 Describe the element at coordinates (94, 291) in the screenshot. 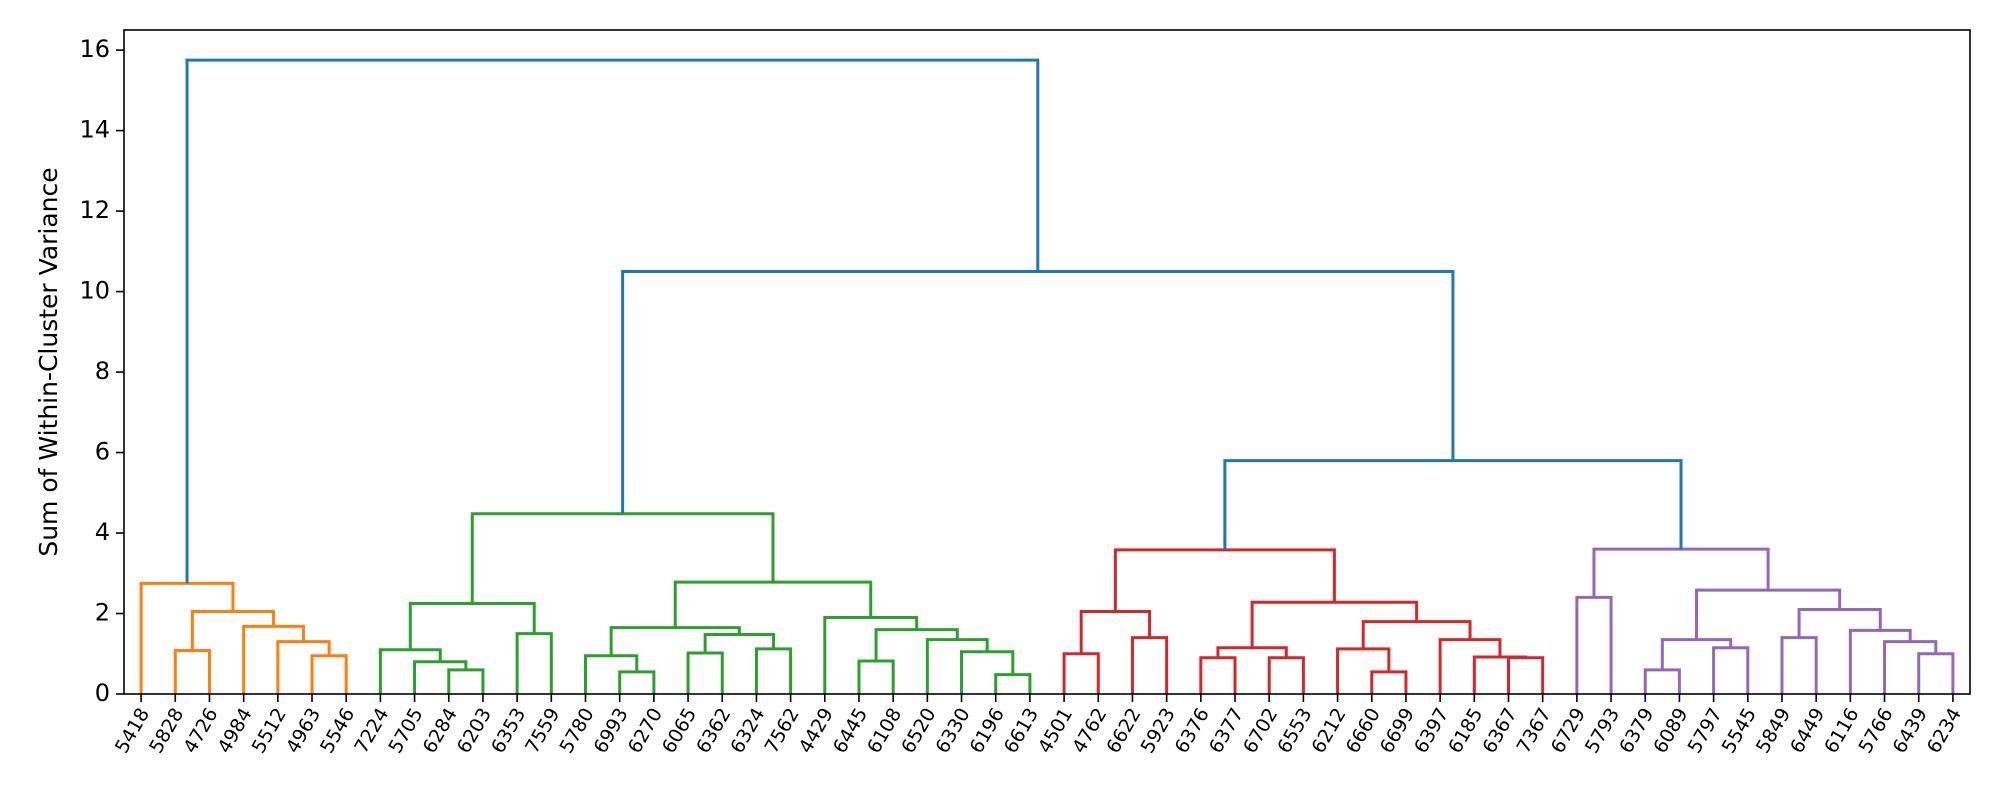

I see `y-tick-label-5: 10` at that location.